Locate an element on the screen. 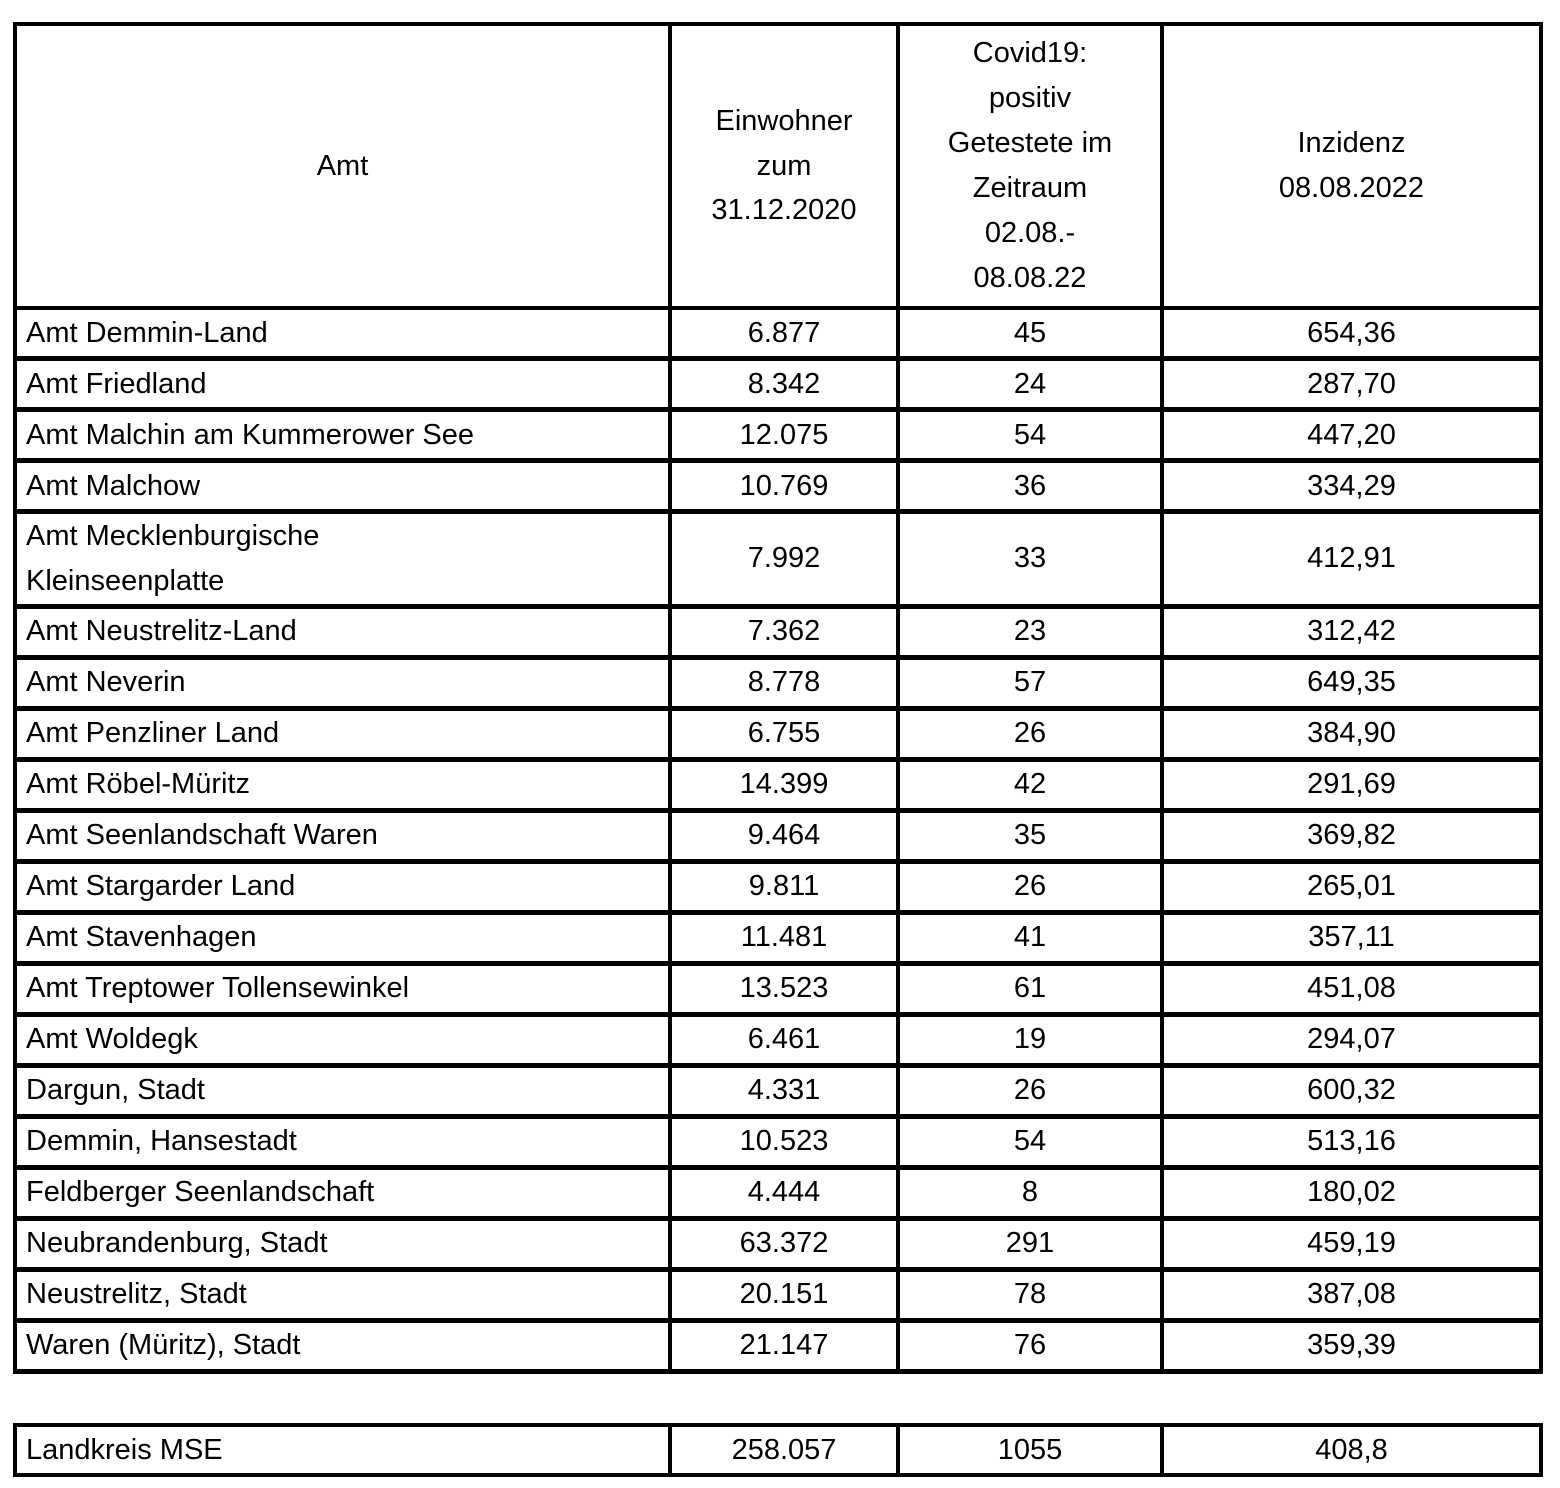 This screenshot has width=1560, height=1488. table-row: Amt Penzliner Land 6.755 26 384,90 is located at coordinates (778, 734).